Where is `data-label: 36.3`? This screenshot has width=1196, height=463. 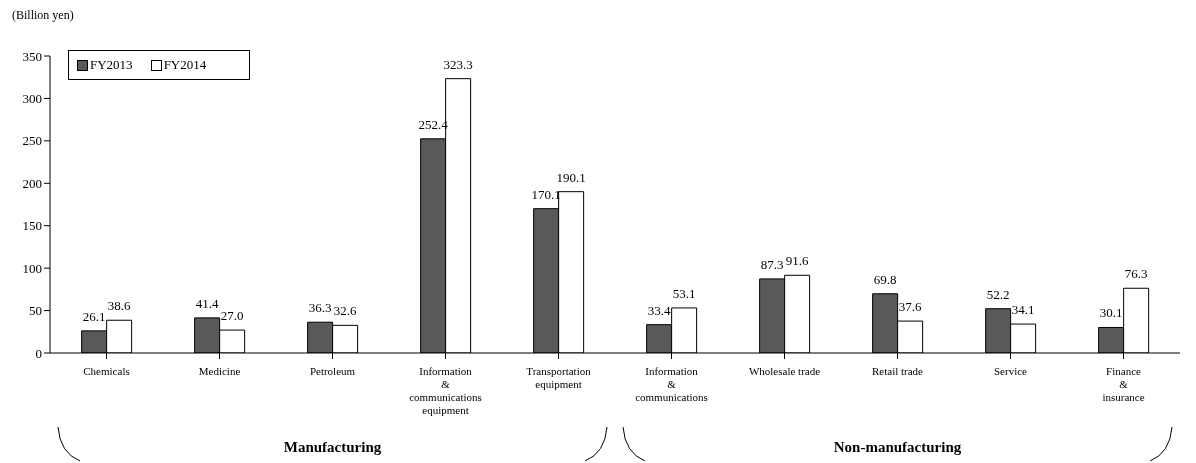
data-label: 36.3 is located at coordinates (320, 308).